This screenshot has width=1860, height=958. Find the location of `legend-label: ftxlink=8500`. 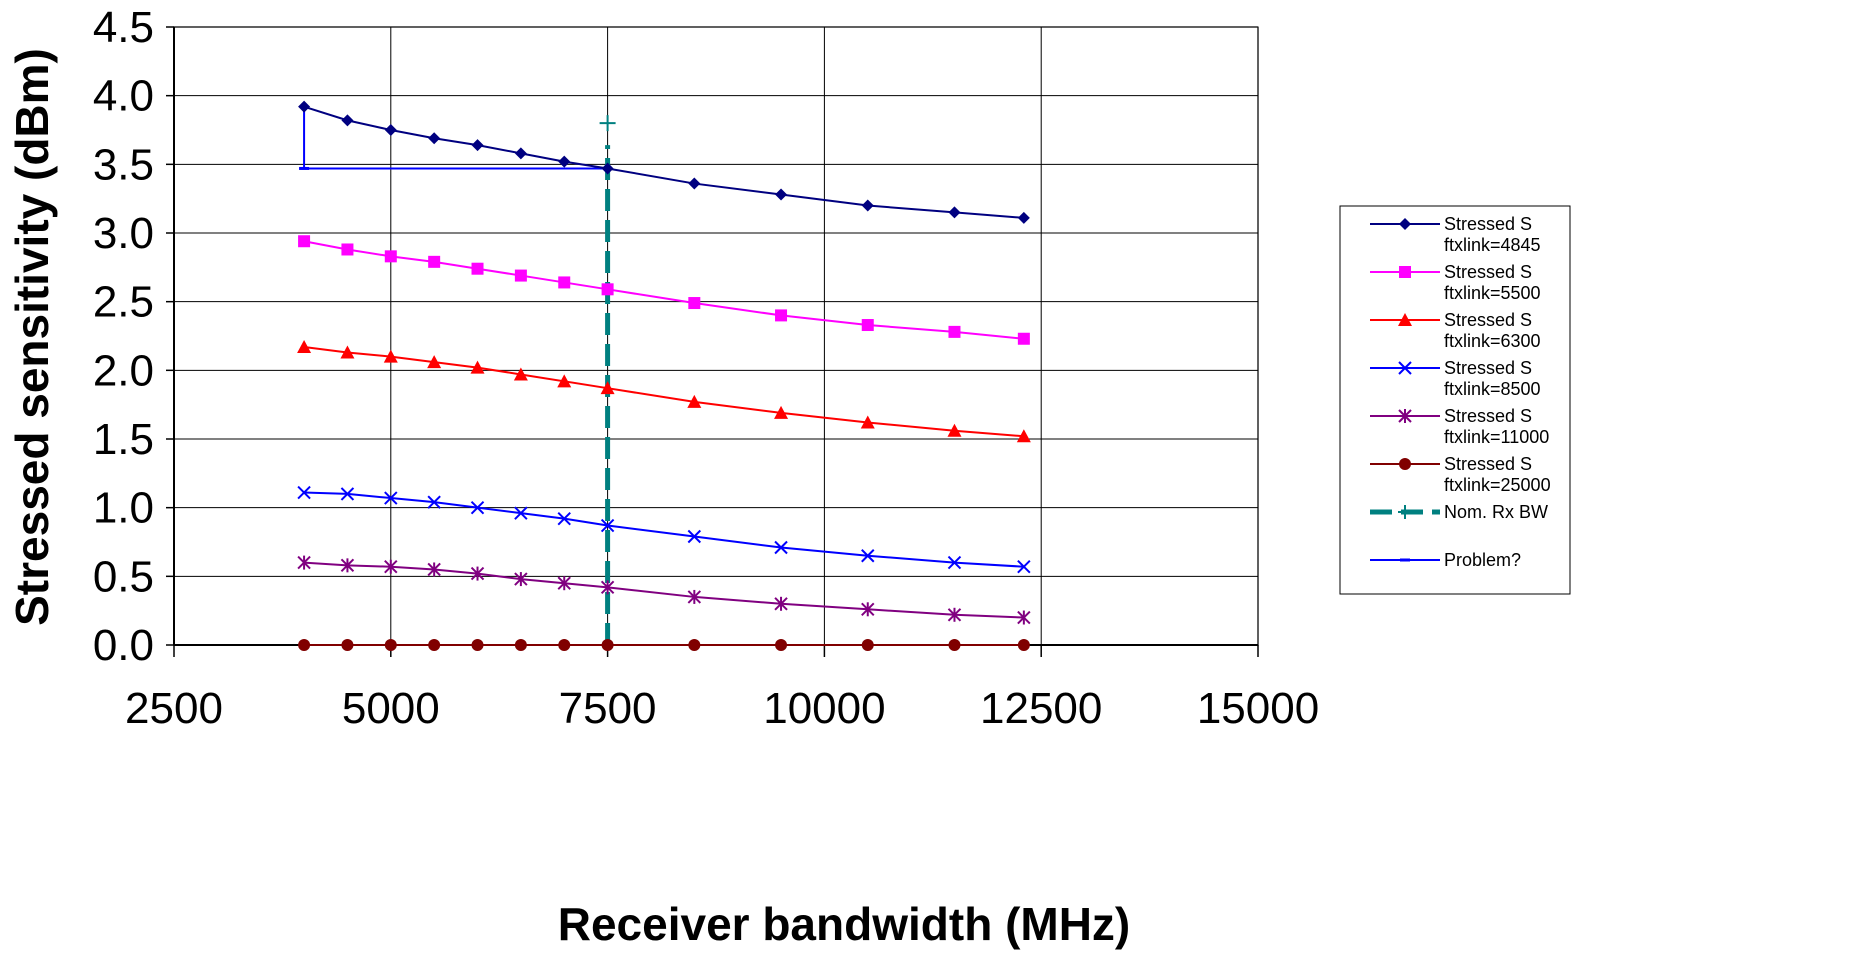

legend-label: ftxlink=8500 is located at coordinates (1492, 389).